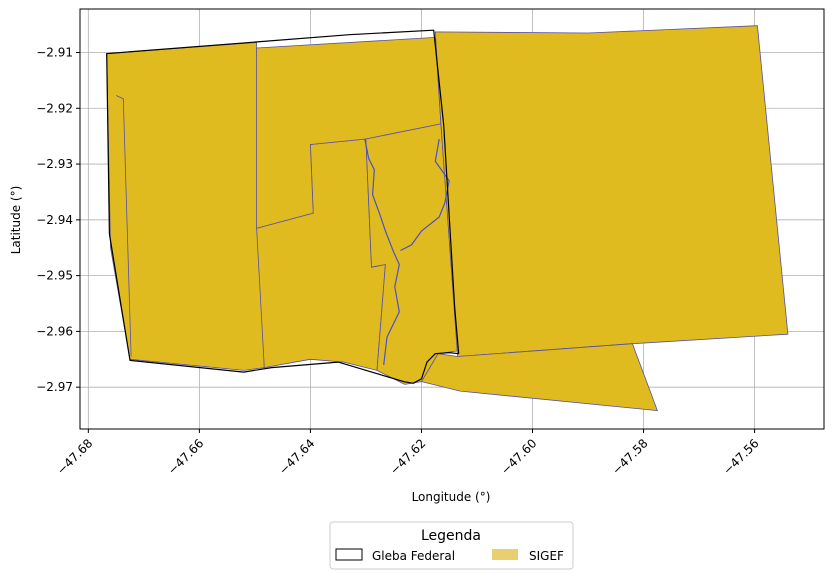 This screenshot has width=832, height=578. I want to click on river-line, so click(382, 251).